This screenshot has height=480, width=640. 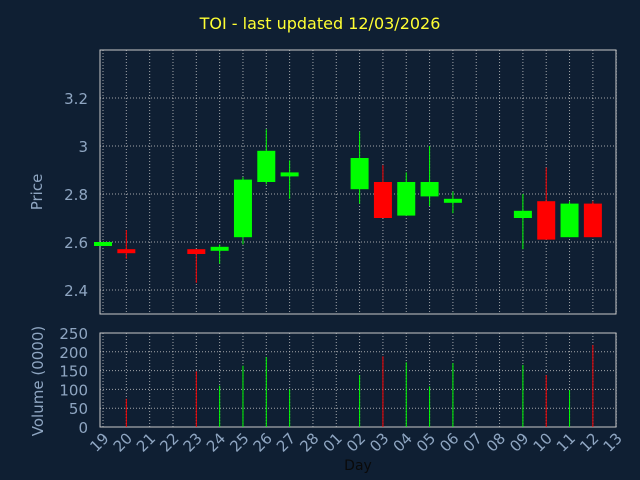 What do you see at coordinates (76, 243) in the screenshot?
I see `price-tick-label: 2.6` at bounding box center [76, 243].